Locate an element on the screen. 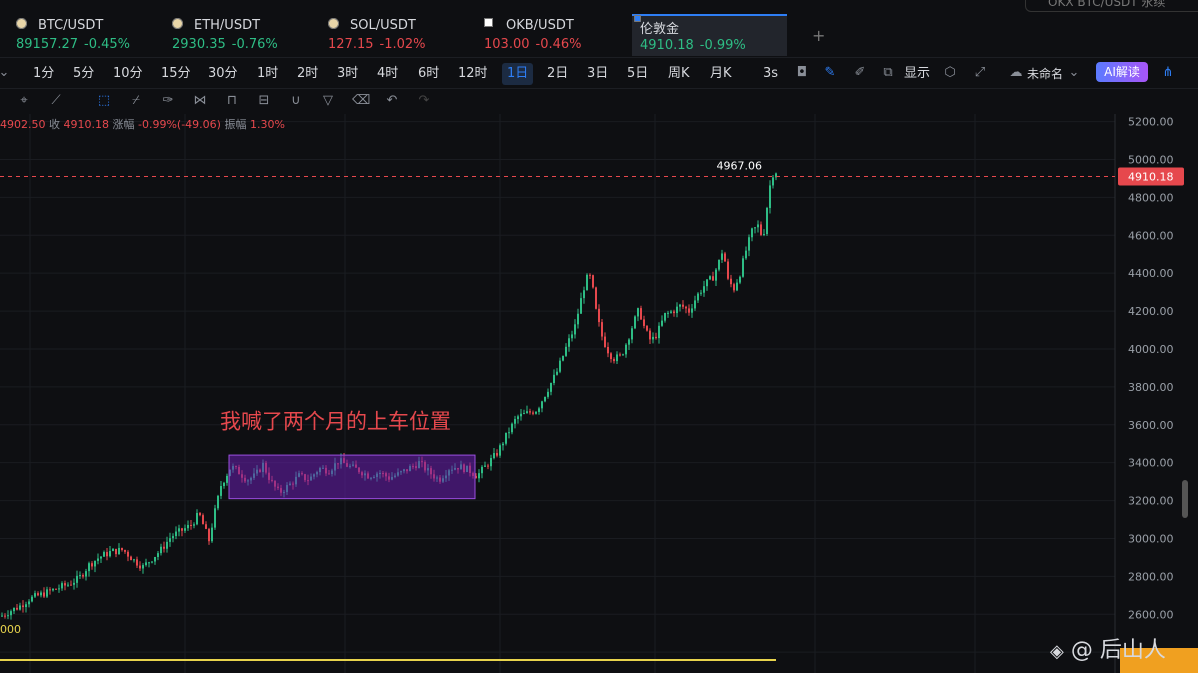 The width and height of the screenshot is (1198, 673). ticker-tab-eth: ETH/USDT 2930.35 -0.76% is located at coordinates (239, 34).